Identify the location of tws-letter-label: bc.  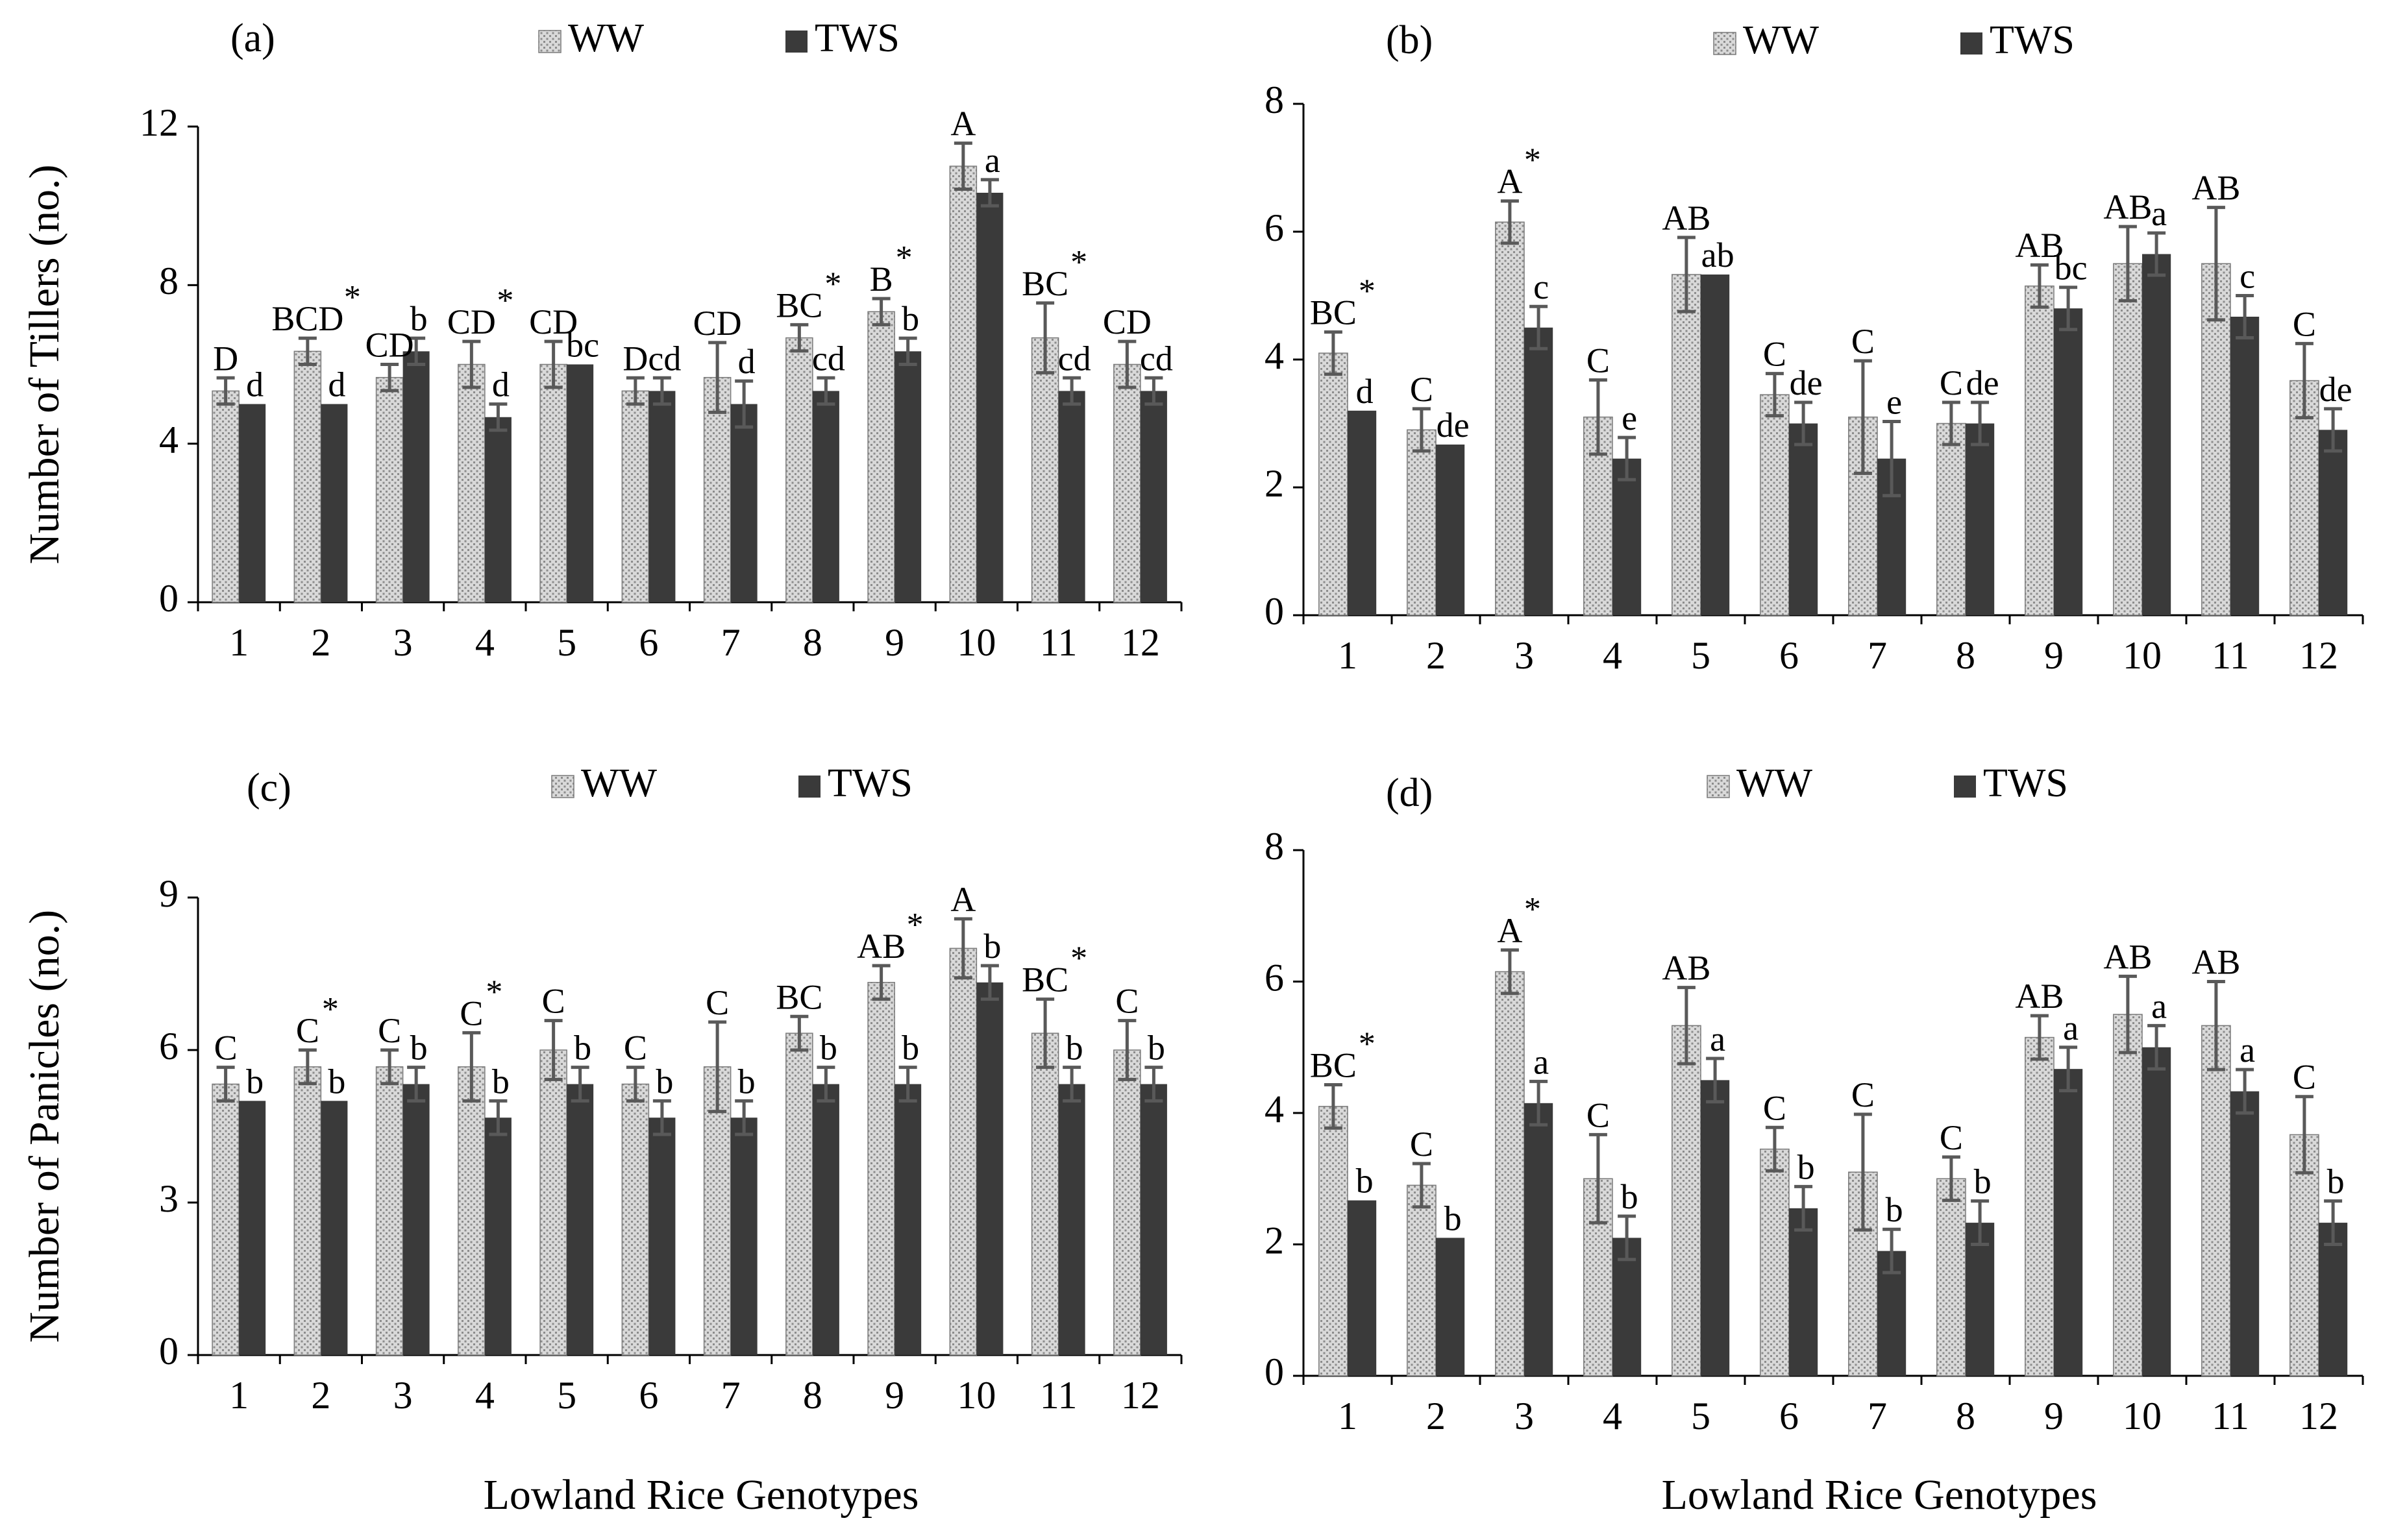
(582, 345).